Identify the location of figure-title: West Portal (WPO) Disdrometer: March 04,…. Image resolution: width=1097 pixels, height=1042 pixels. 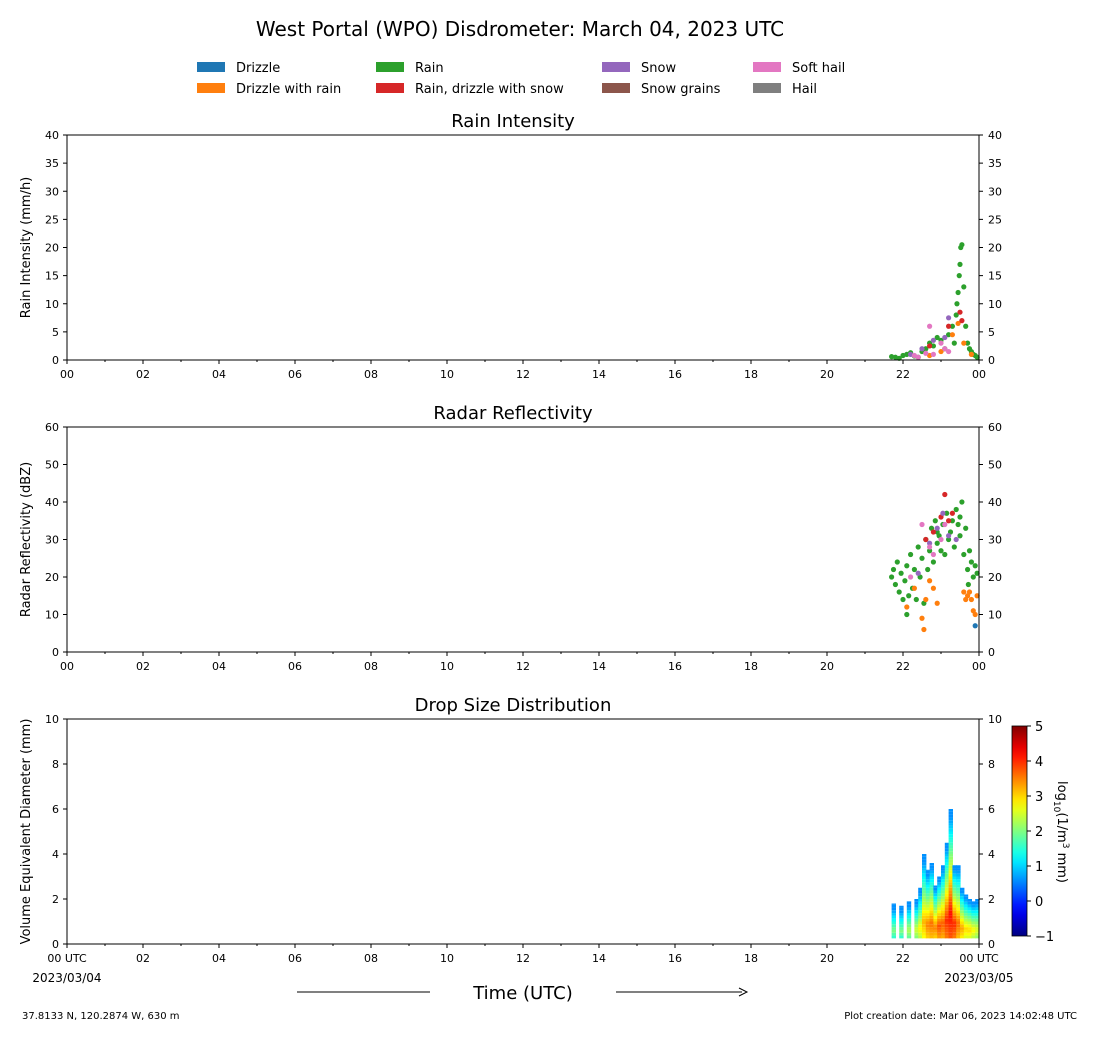
(520, 29).